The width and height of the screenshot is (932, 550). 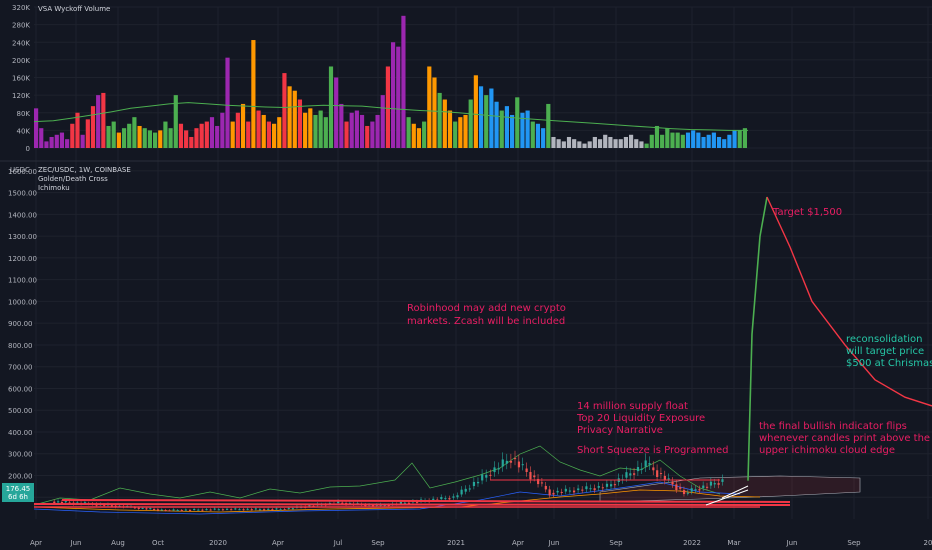 What do you see at coordinates (928, 543) in the screenshot?
I see `time-x-tick-label: 20` at bounding box center [928, 543].